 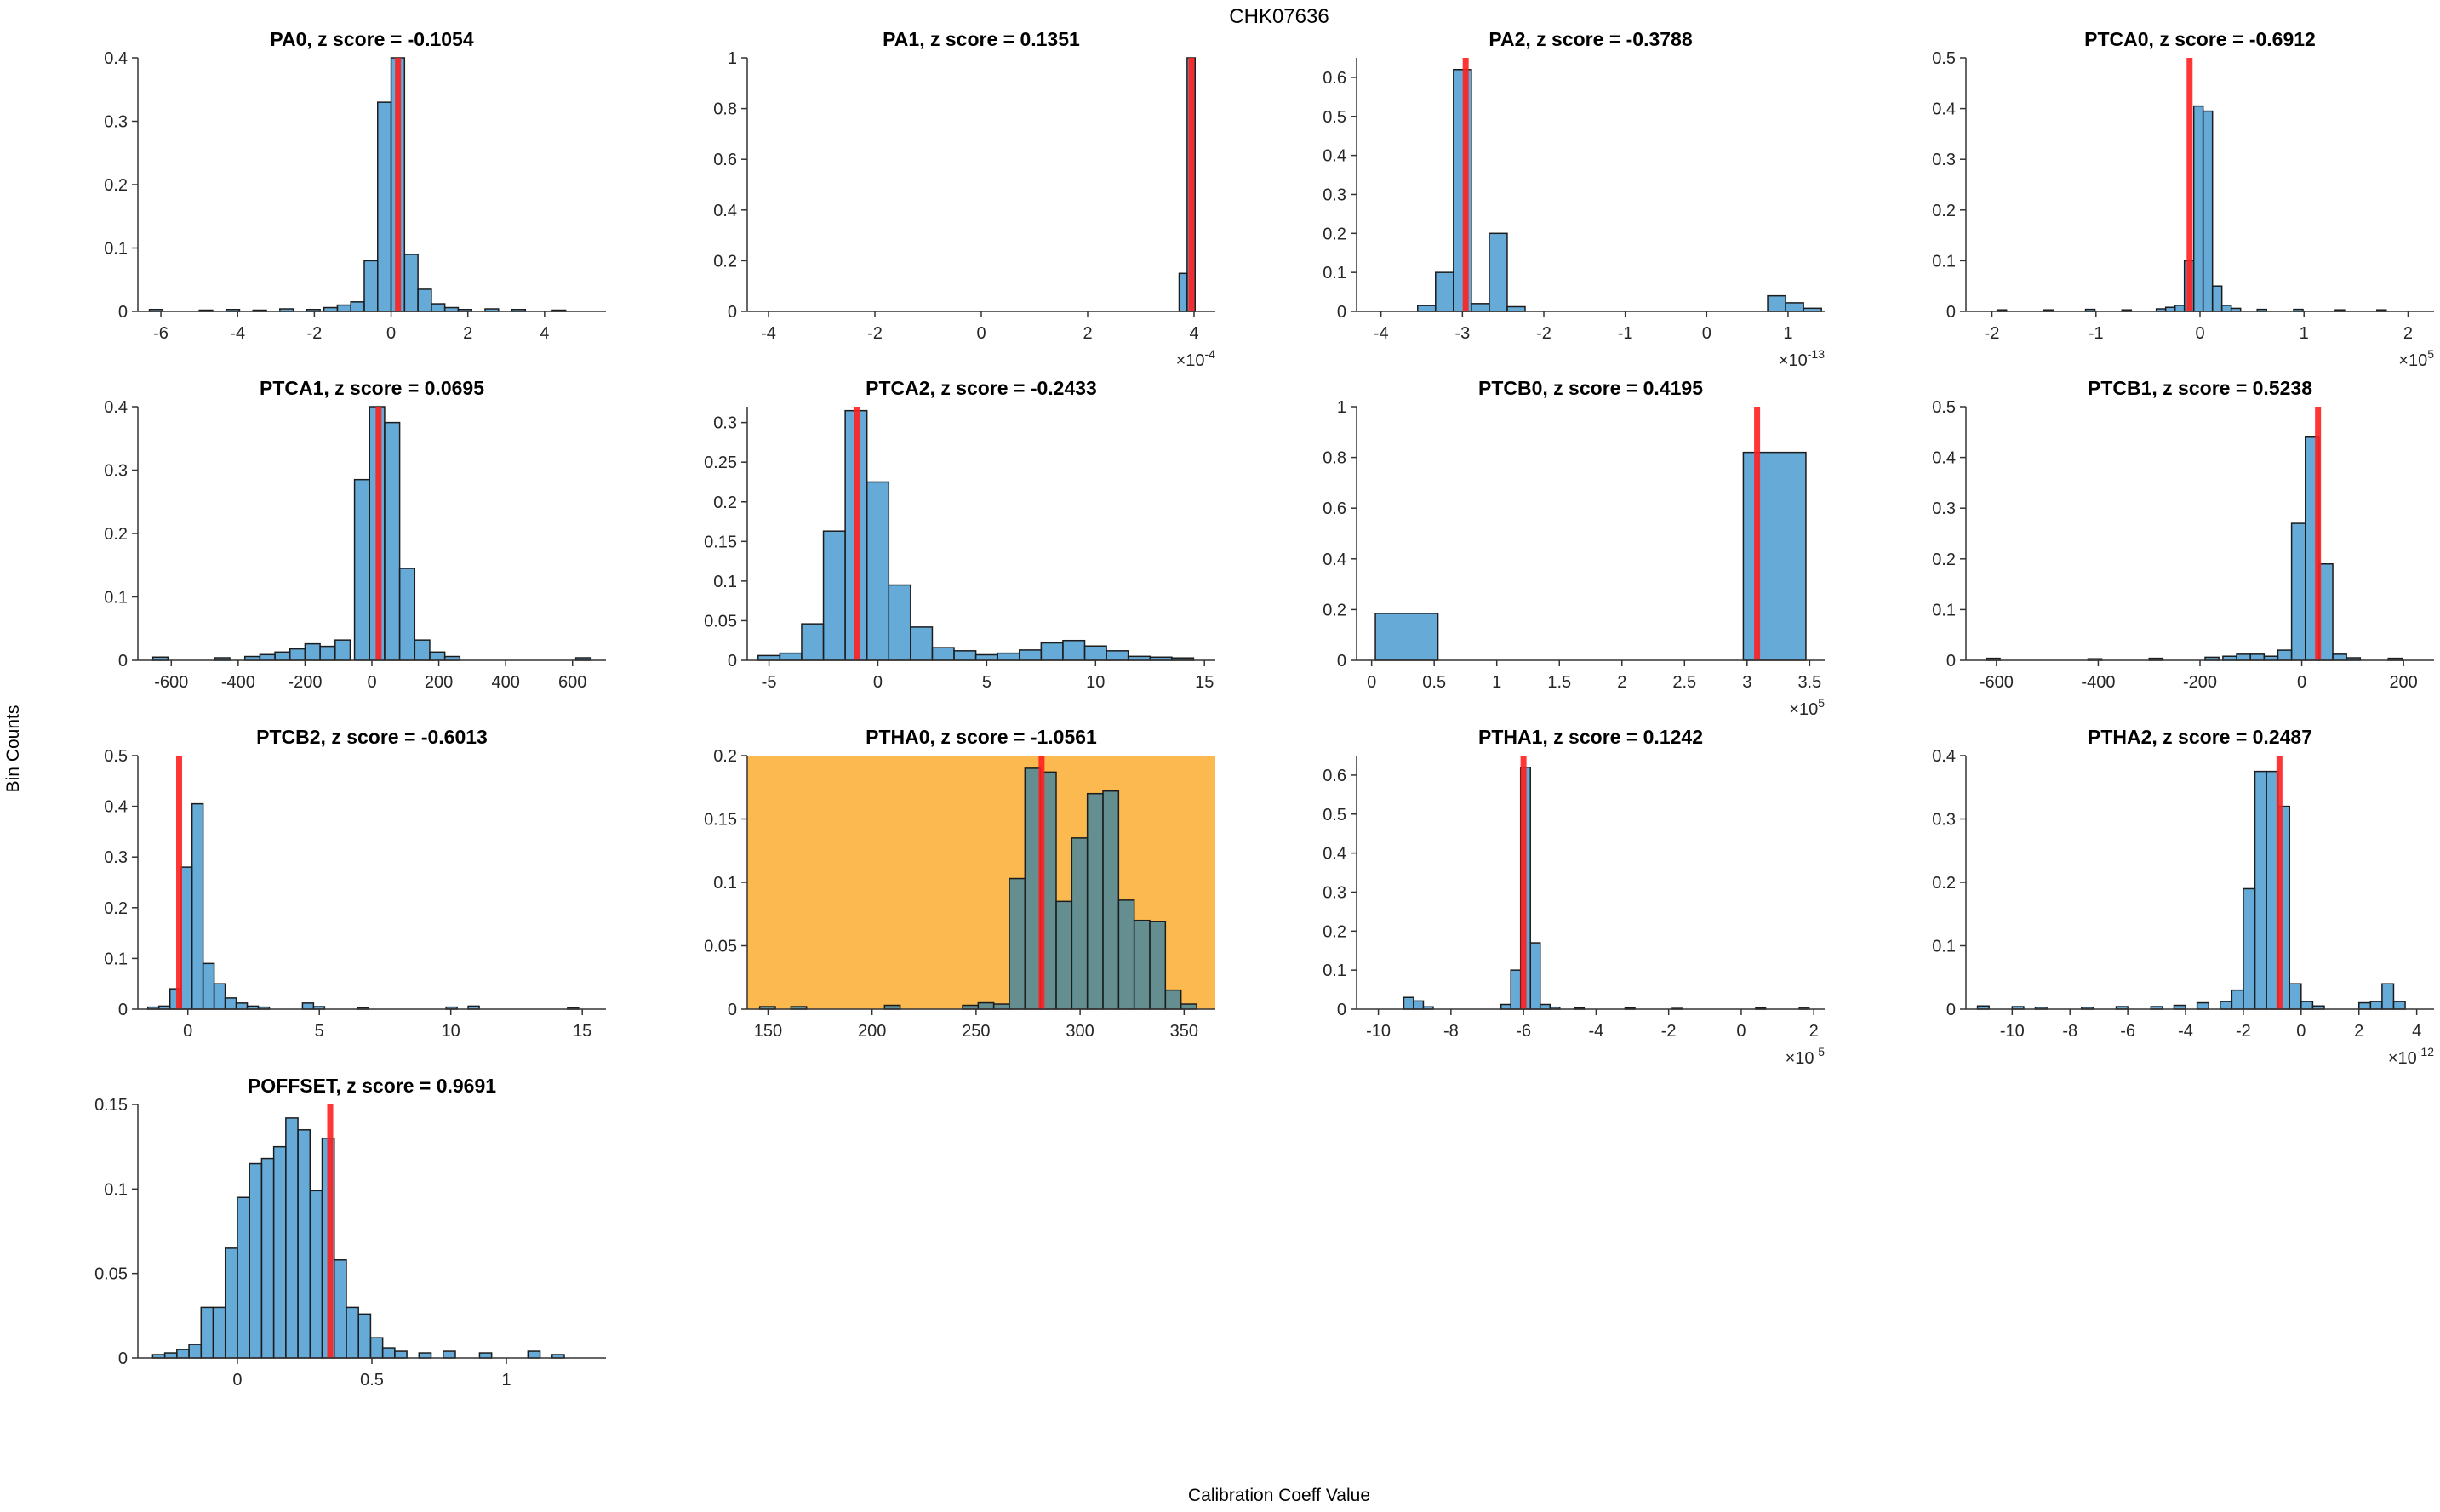 What do you see at coordinates (1590, 388) in the screenshot?
I see `subplot-title: PTCB0, z score = 0.4195` at bounding box center [1590, 388].